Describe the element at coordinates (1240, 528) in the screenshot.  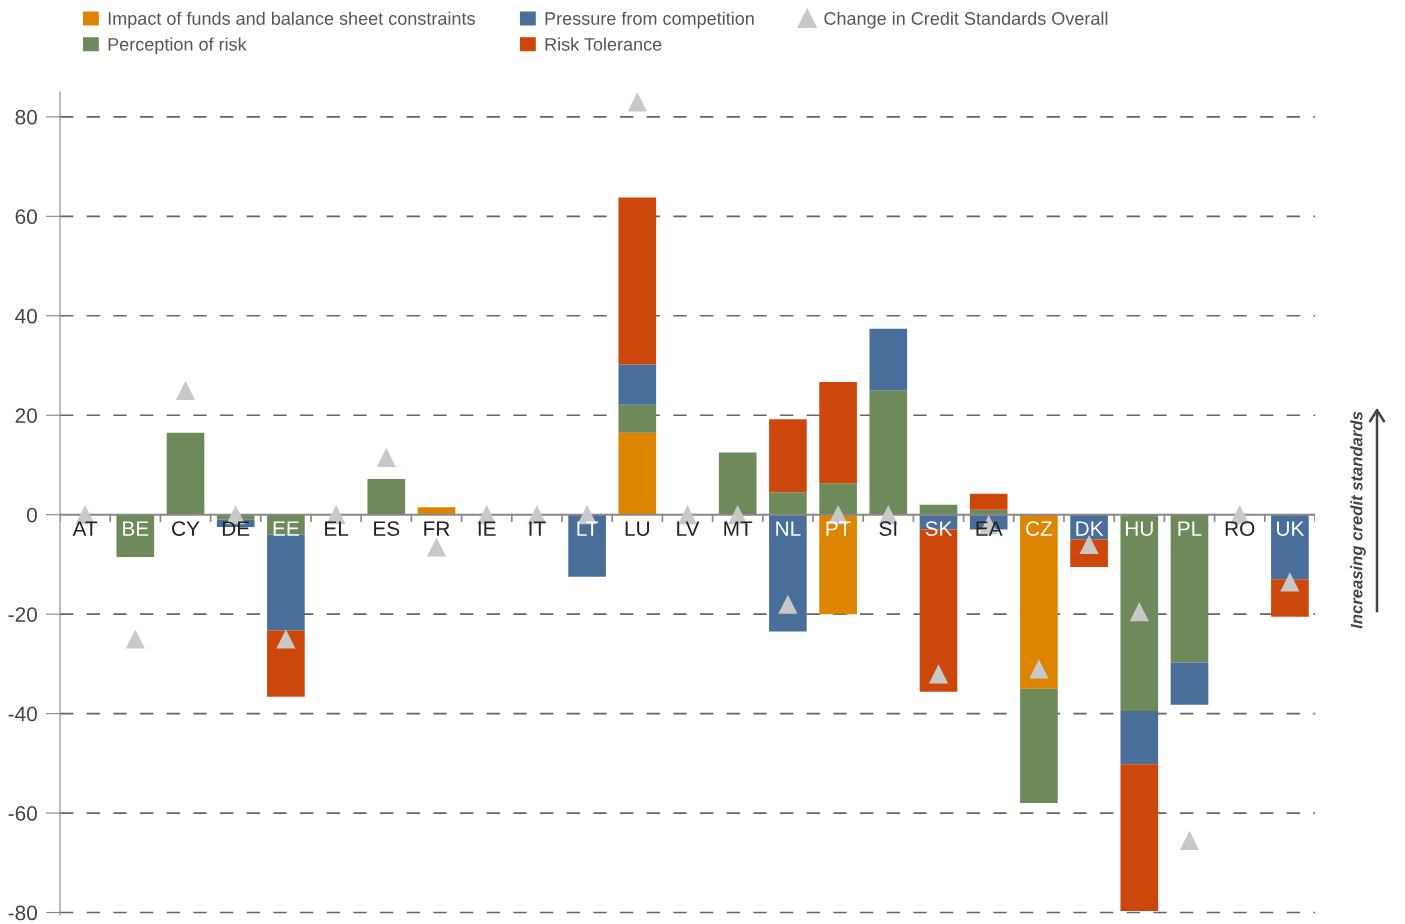
I see `x-tick-label: RO` at that location.